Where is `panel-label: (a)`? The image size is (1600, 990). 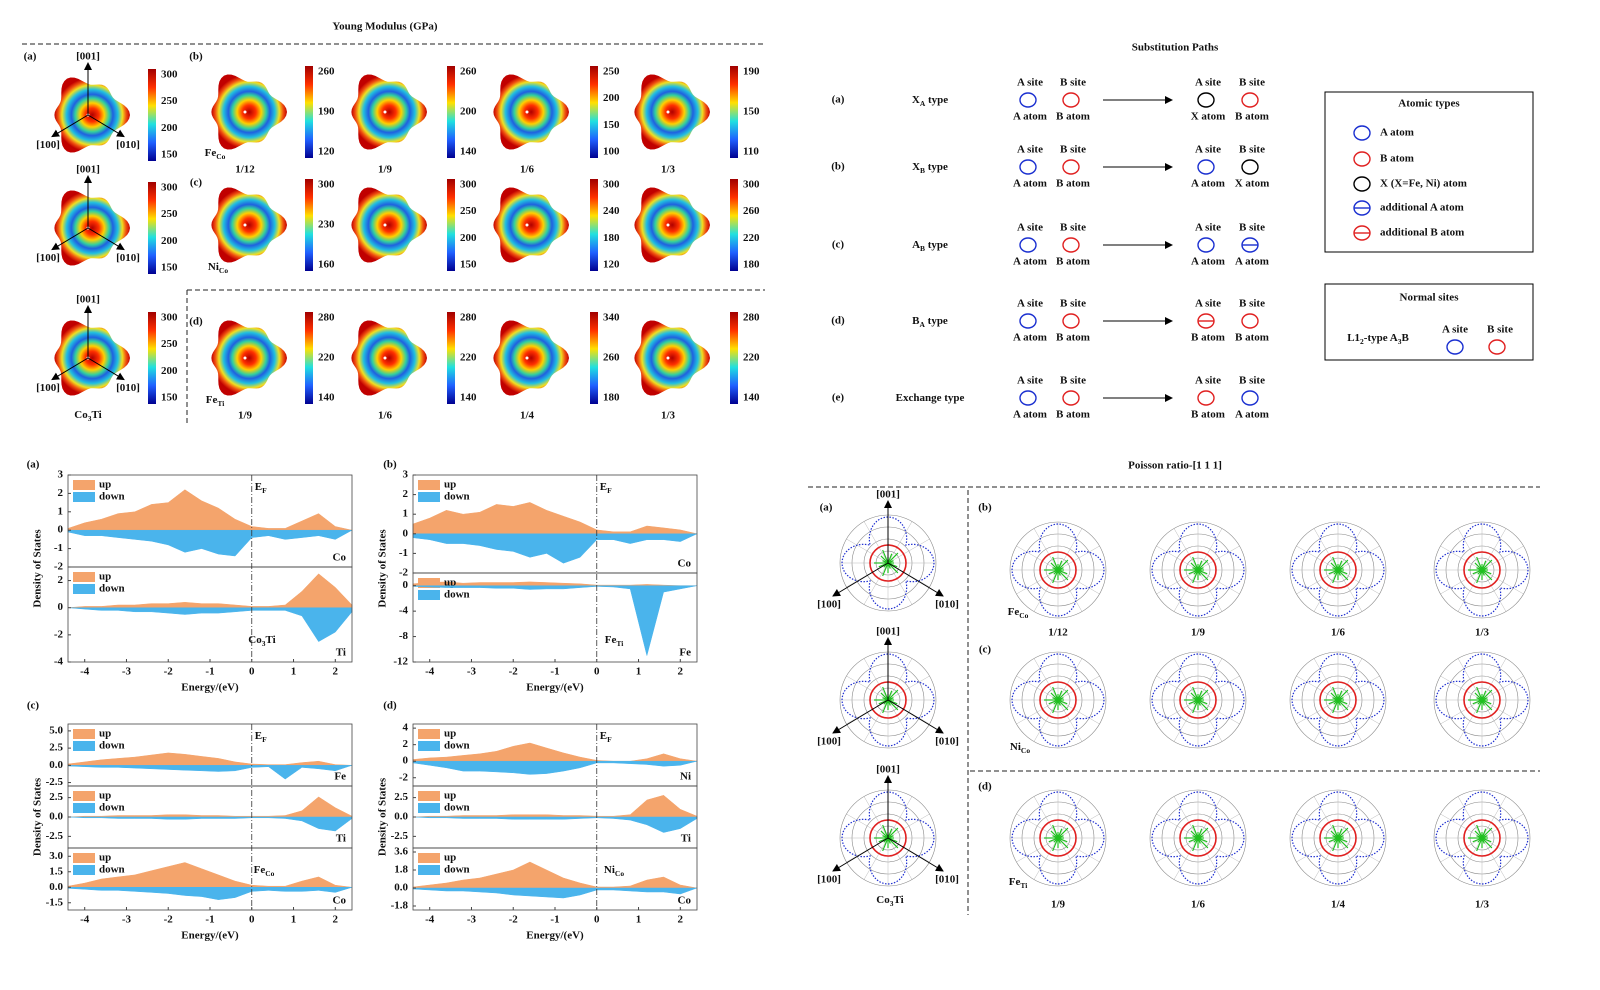
panel-label: (a) is located at coordinates (826, 508).